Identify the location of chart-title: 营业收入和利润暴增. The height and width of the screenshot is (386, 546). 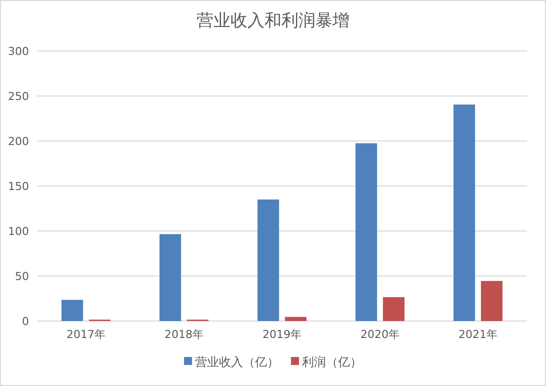
(273, 21).